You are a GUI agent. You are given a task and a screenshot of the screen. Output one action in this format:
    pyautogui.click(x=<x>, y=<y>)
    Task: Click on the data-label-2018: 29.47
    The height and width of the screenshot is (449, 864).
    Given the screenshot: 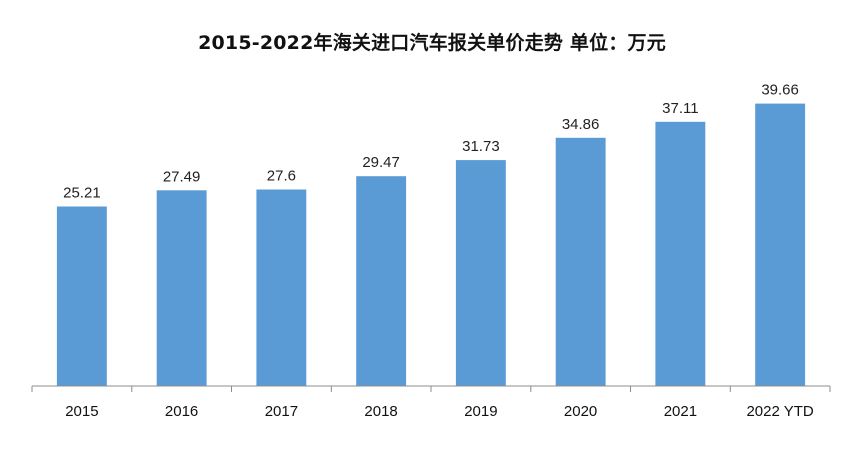 What is the action you would take?
    pyautogui.click(x=381, y=162)
    